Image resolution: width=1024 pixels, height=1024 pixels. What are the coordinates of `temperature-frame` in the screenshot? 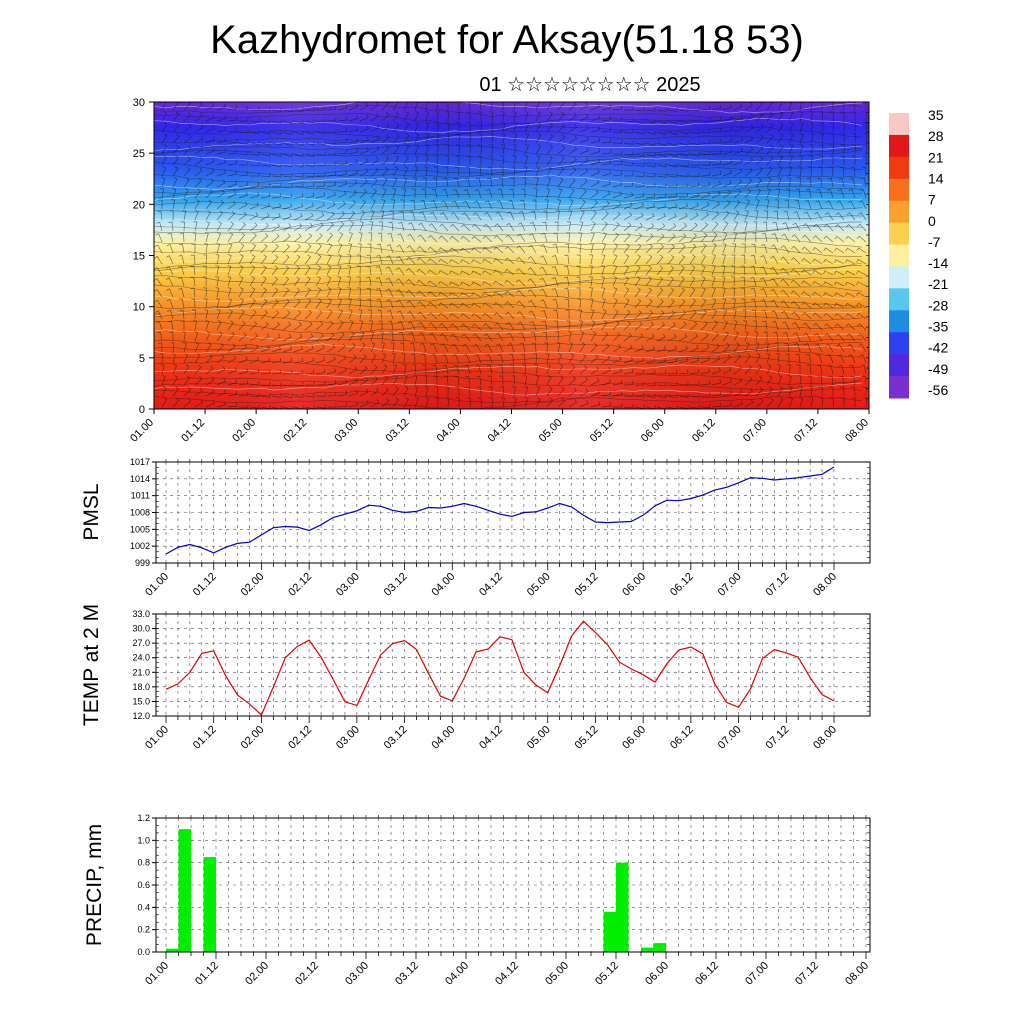 It's located at (513, 665).